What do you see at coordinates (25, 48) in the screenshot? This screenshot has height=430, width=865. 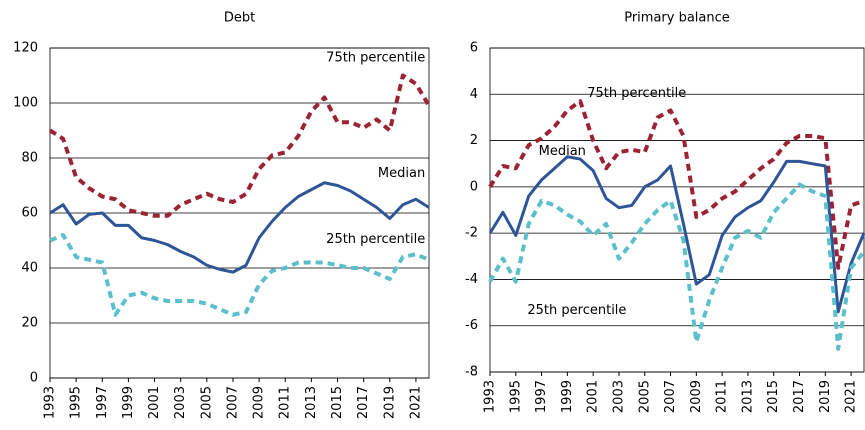 I see `y-tick-label: 120` at bounding box center [25, 48].